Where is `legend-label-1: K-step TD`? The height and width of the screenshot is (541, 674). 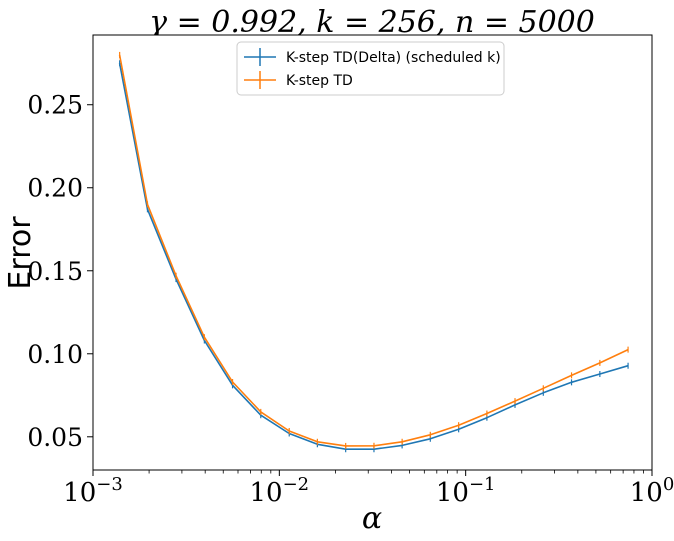
legend-label-1: K-step TD is located at coordinates (319, 81).